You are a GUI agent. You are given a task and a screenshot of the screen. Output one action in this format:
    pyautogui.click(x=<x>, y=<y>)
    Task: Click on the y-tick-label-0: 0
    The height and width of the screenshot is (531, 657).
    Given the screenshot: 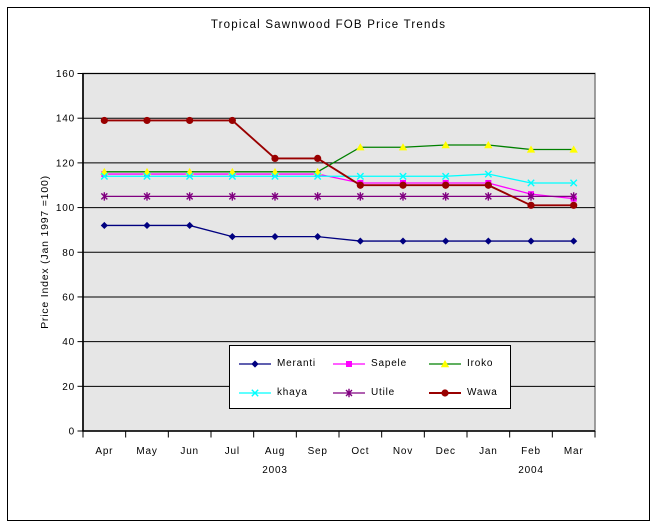 What is the action you would take?
    pyautogui.click(x=72, y=432)
    